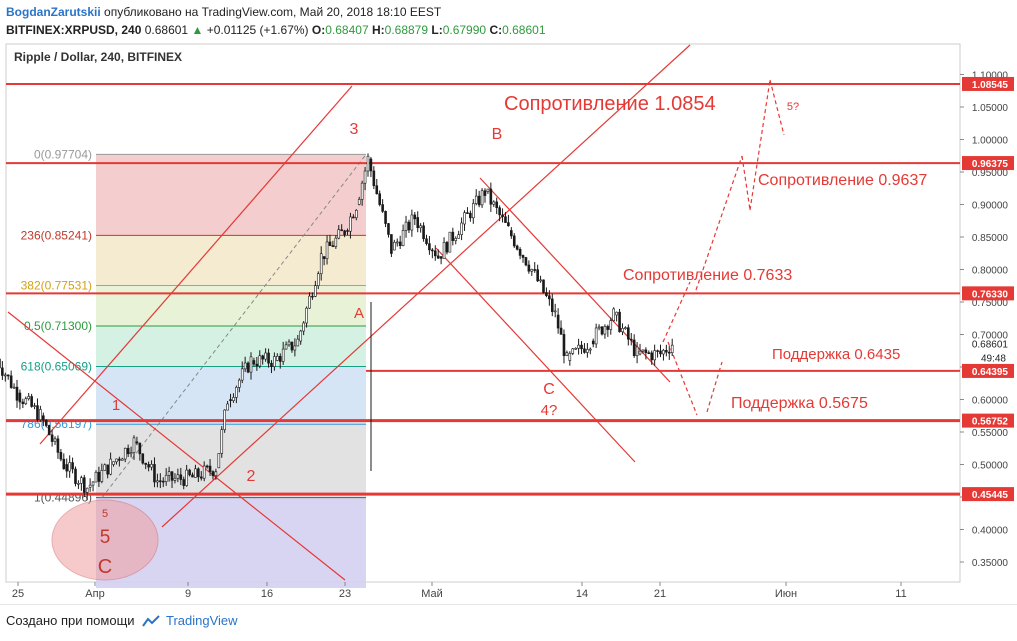  What do you see at coordinates (990, 164) in the screenshot?
I see `price-tag-label: 0.96375` at bounding box center [990, 164].